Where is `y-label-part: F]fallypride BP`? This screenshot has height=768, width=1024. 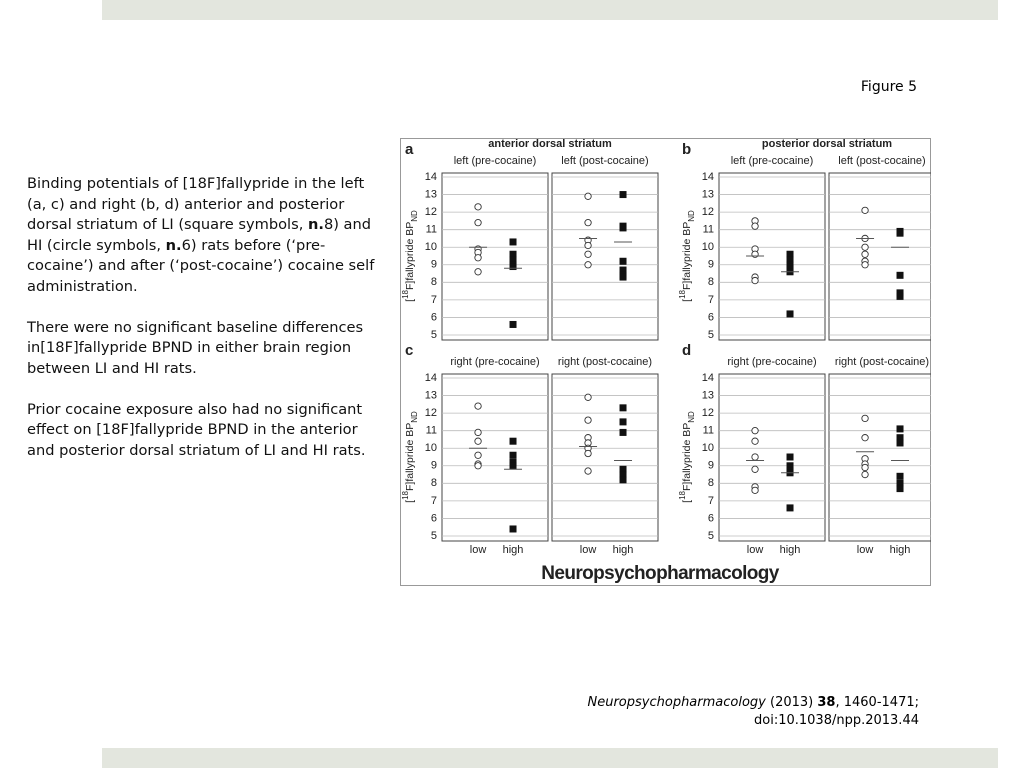
y-label-part: F]fallypride BP is located at coordinates (410, 256).